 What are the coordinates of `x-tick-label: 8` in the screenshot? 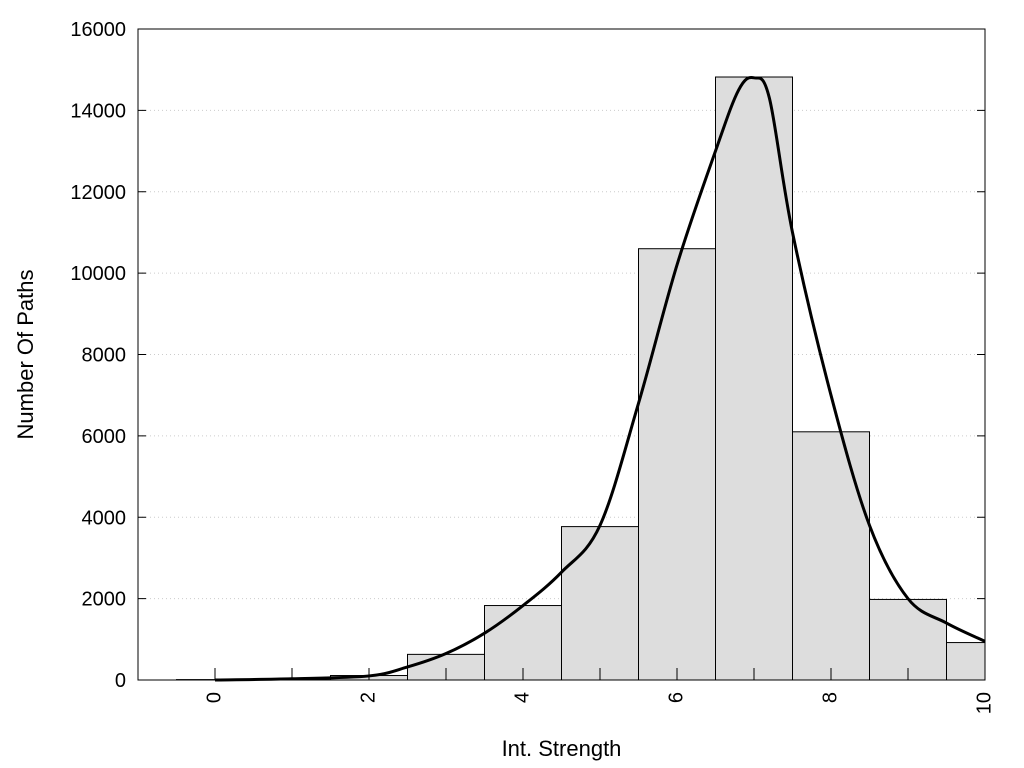 It's located at (830, 697).